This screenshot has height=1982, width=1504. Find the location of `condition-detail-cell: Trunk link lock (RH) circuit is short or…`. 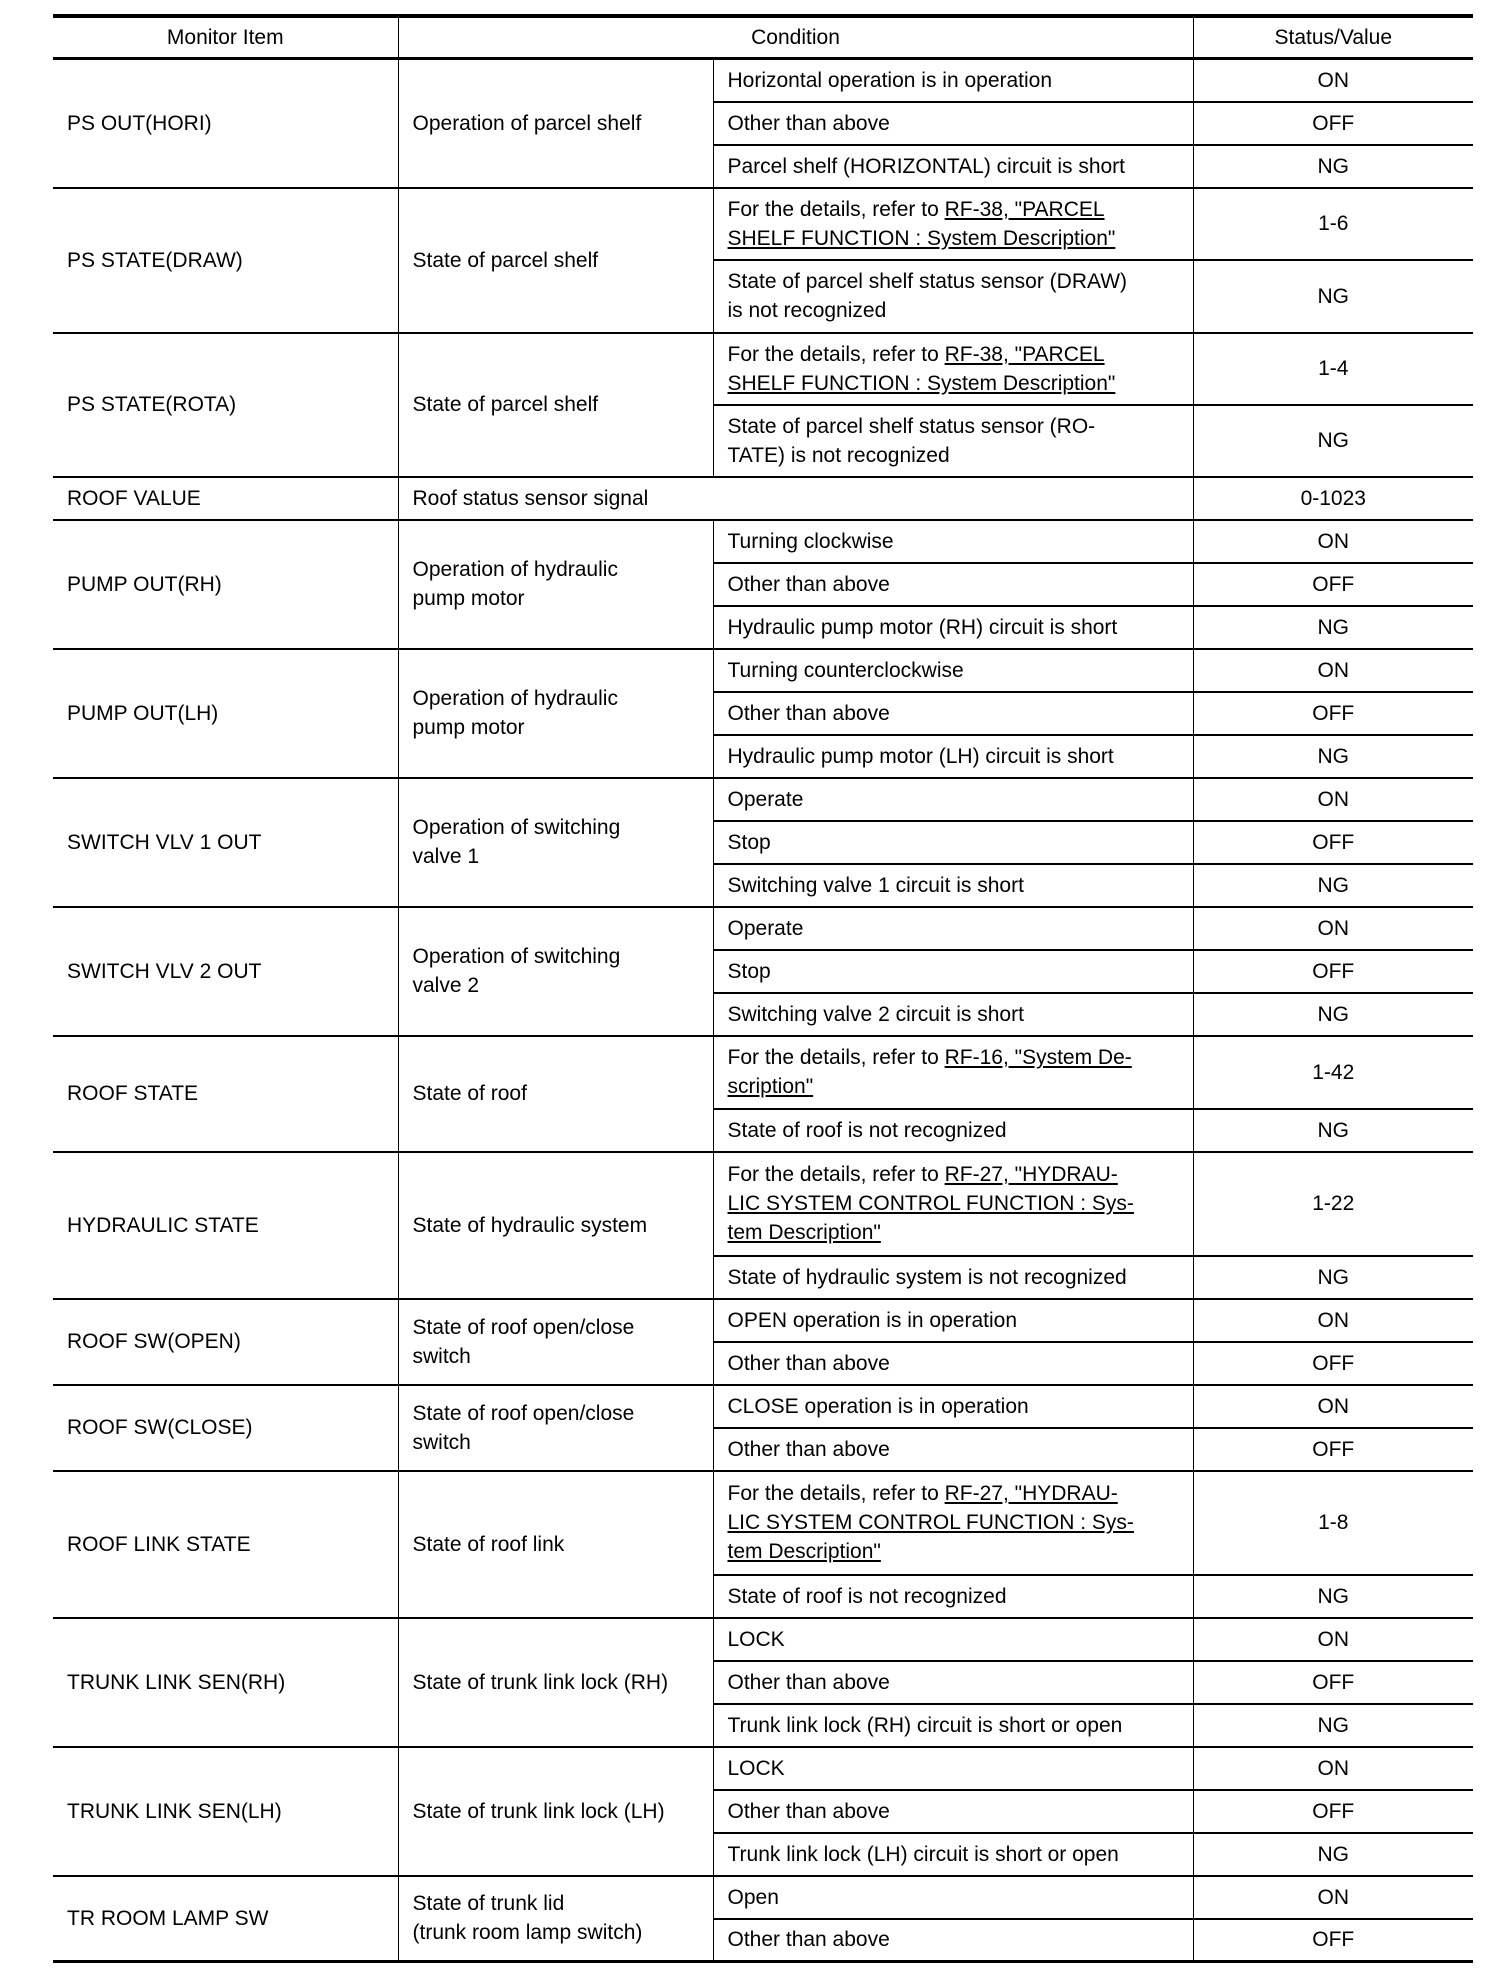

condition-detail-cell: Trunk link lock (RH) circuit is short or… is located at coordinates (953, 1724).